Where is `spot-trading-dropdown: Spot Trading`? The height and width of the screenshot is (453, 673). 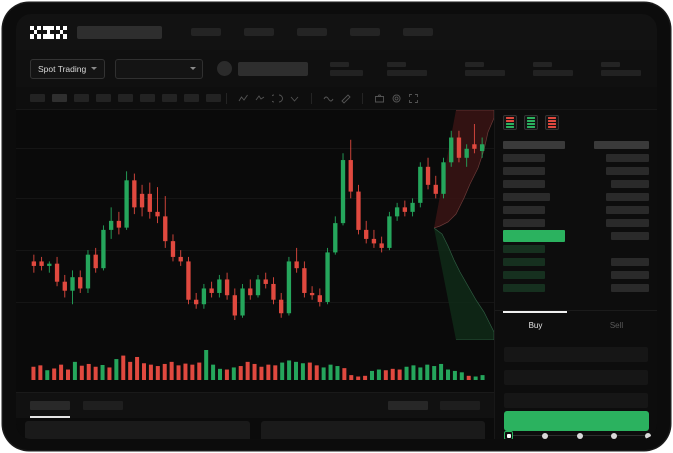 spot-trading-dropdown: Spot Trading is located at coordinates (68, 68).